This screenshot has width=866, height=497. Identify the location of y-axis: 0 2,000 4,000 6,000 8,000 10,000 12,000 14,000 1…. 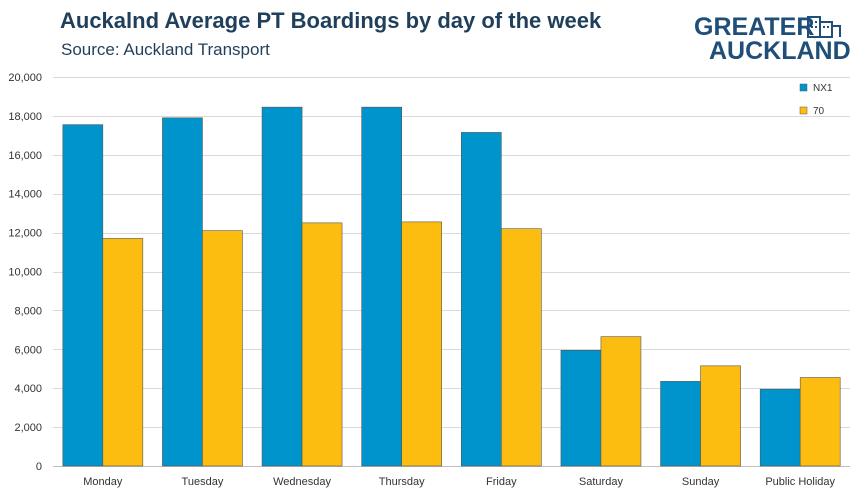
(25, 272).